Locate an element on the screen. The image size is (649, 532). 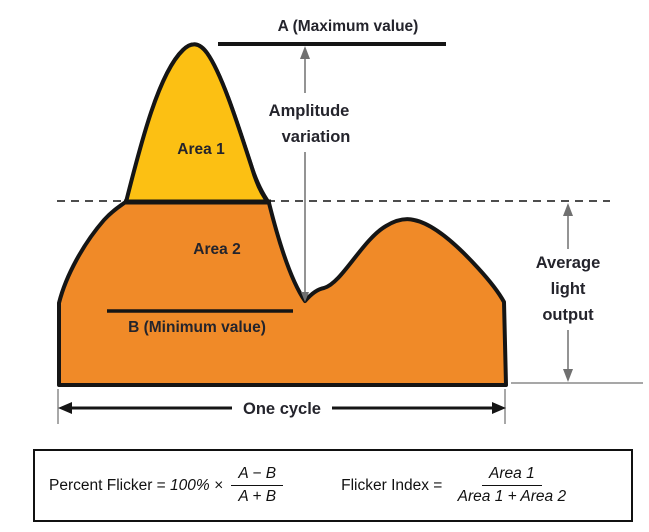
amplitude-arrow-down-head-icon is located at coordinates (305, 297).